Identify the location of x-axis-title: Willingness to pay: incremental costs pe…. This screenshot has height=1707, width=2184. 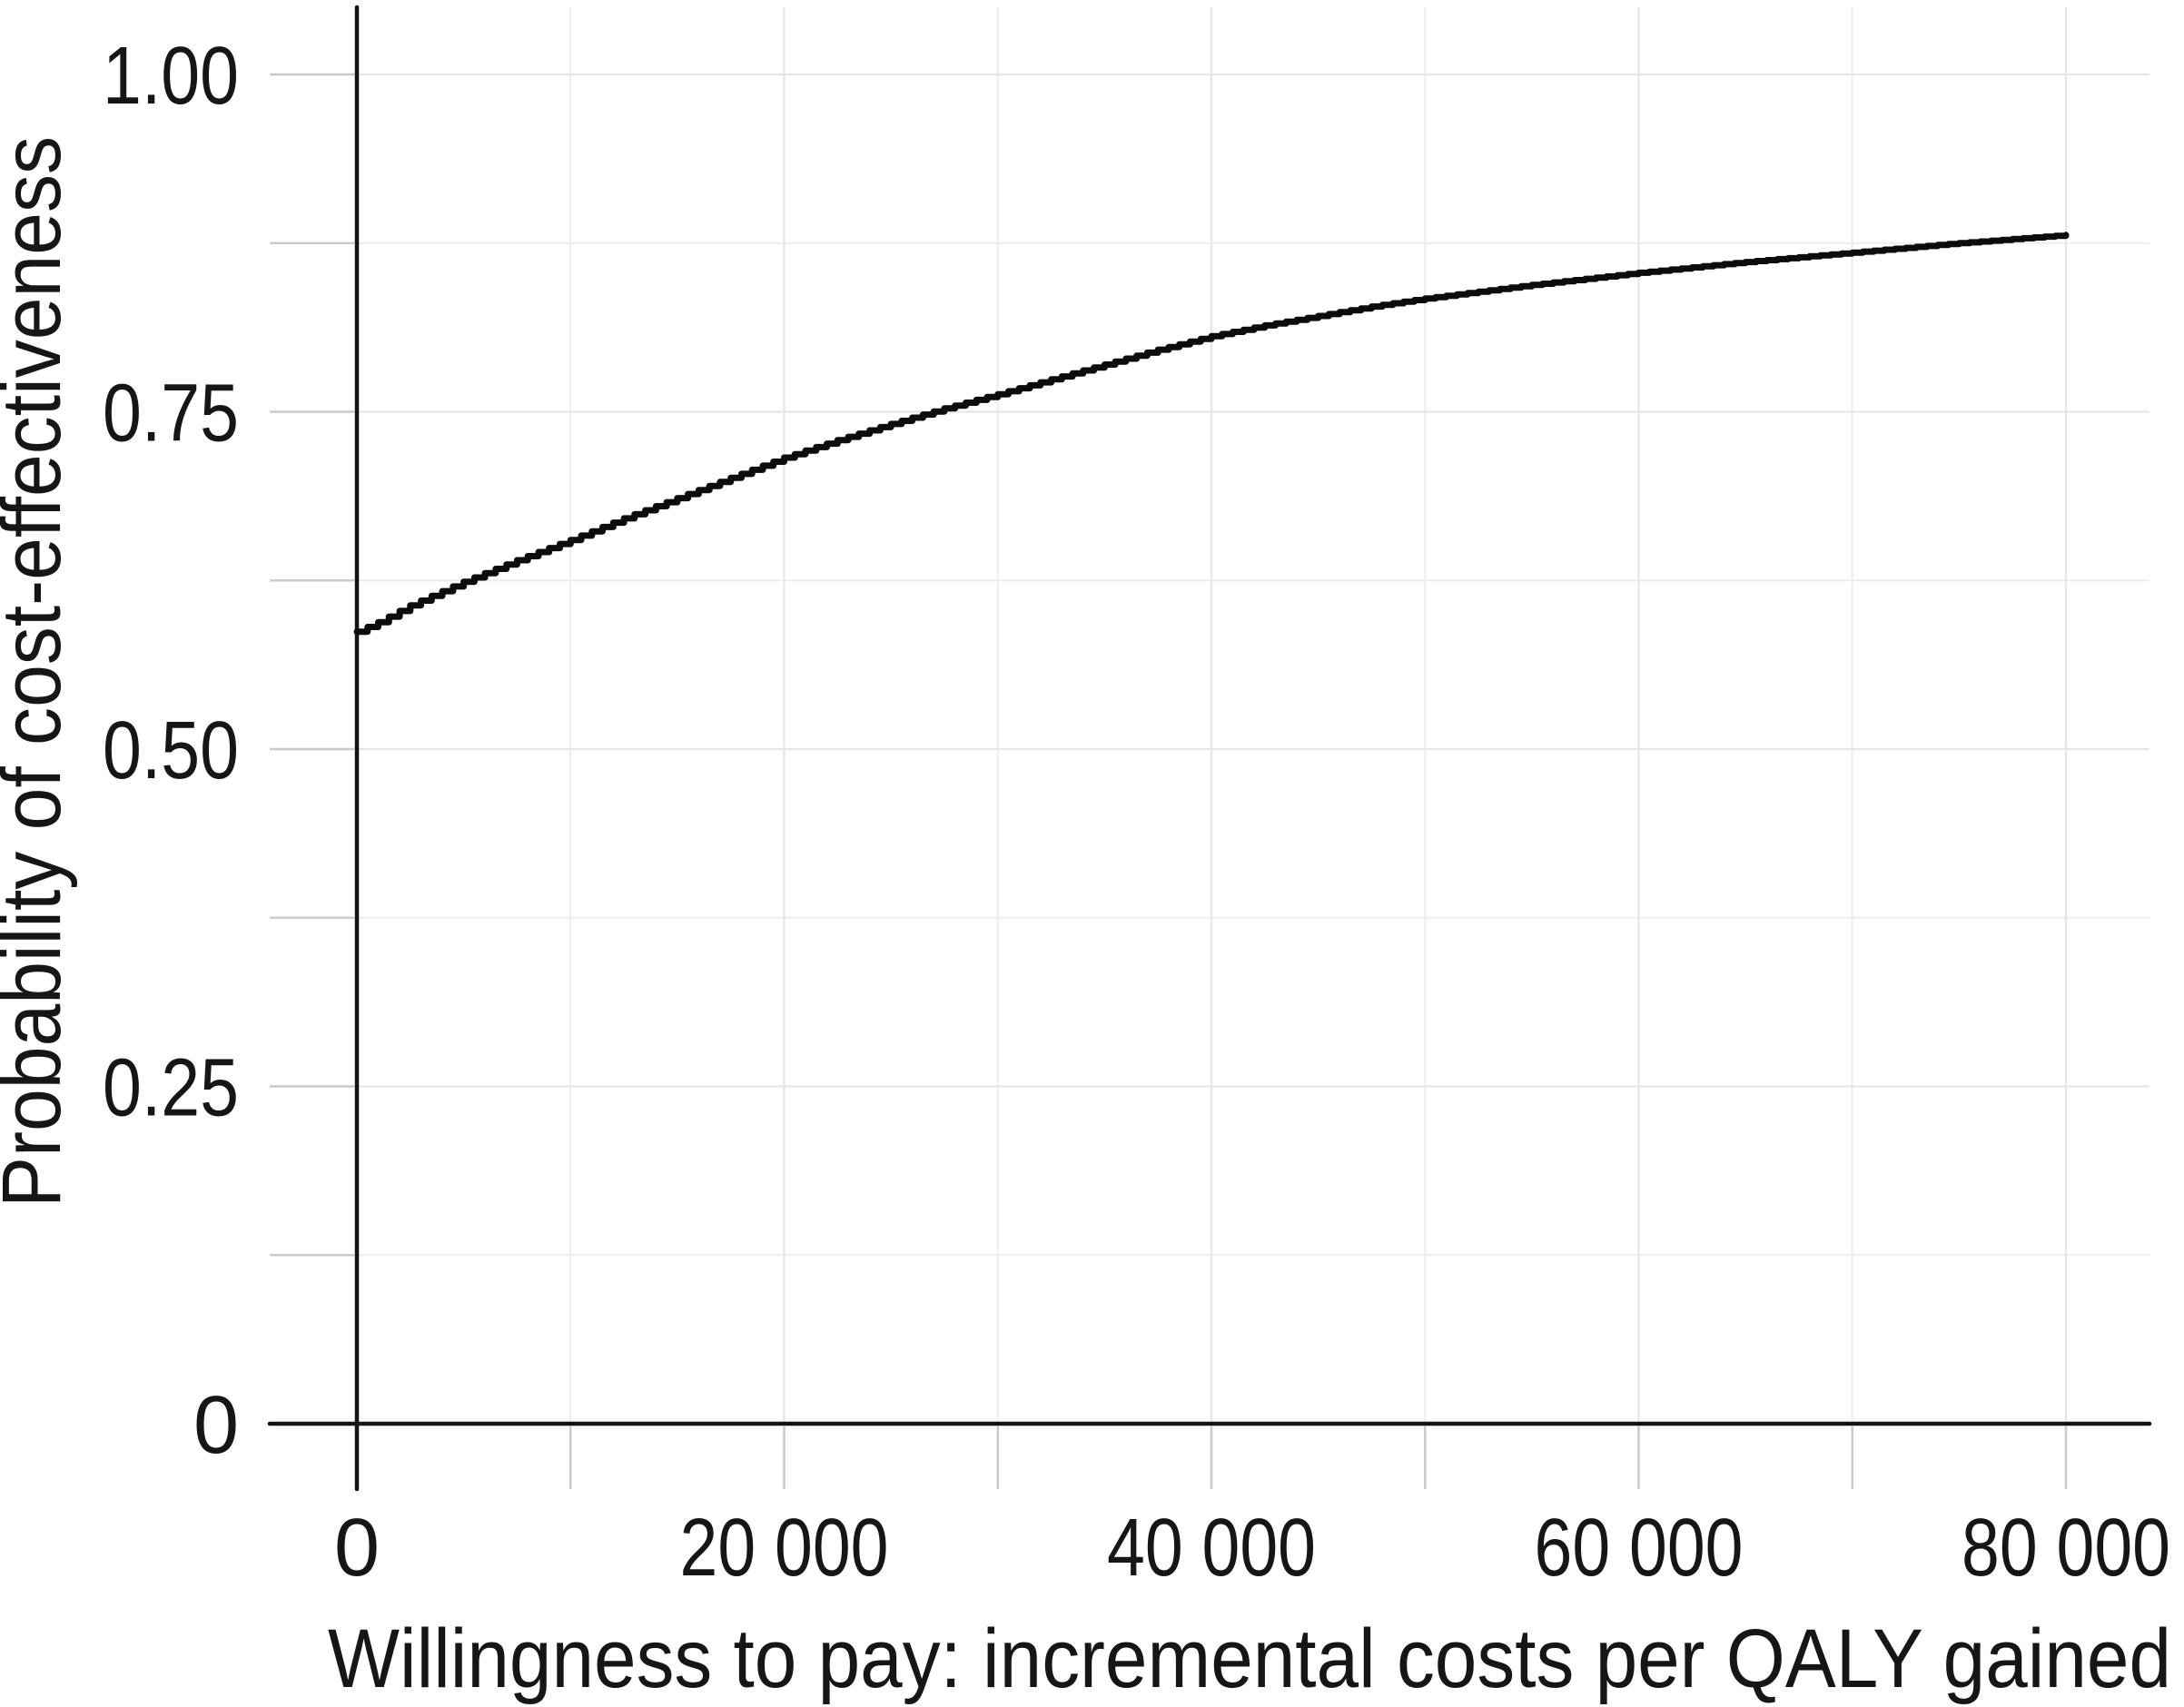
(1249, 1659).